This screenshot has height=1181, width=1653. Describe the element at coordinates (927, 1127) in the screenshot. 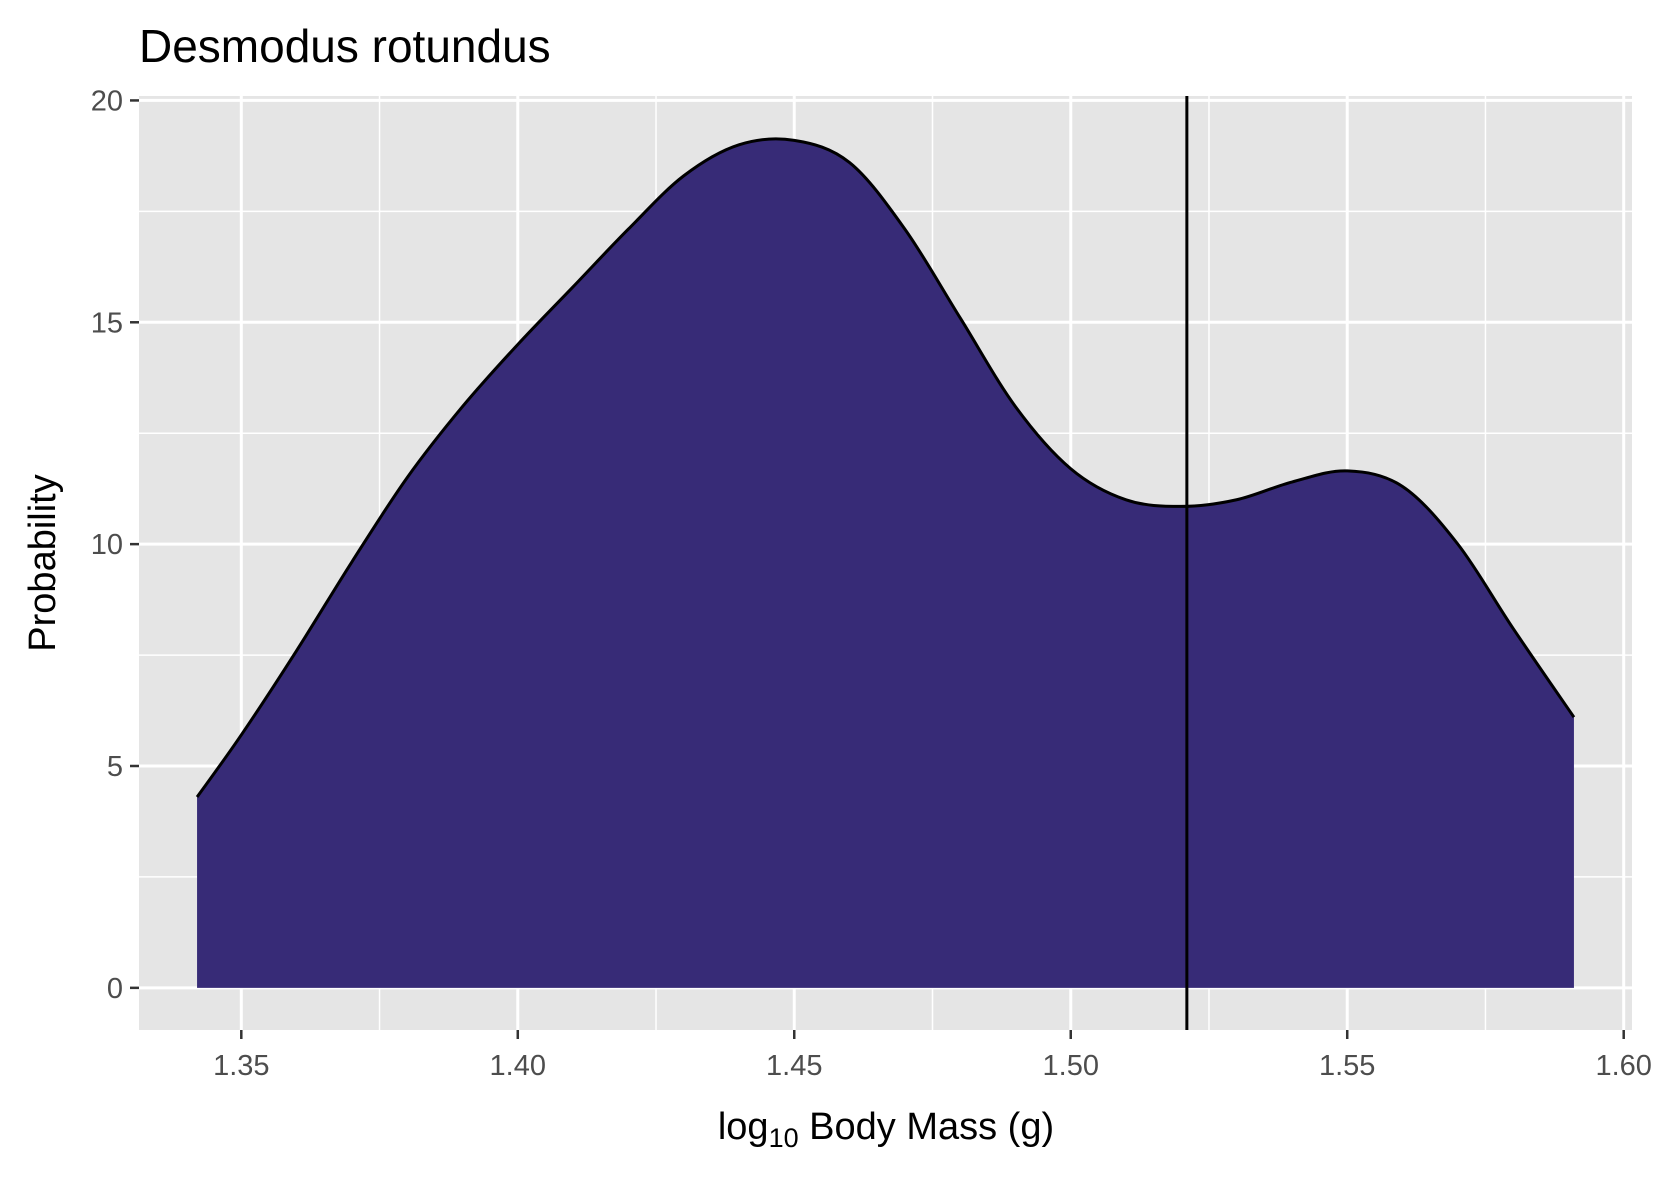

I see `x-axis-title-suffix: Body Mass (g)` at that location.